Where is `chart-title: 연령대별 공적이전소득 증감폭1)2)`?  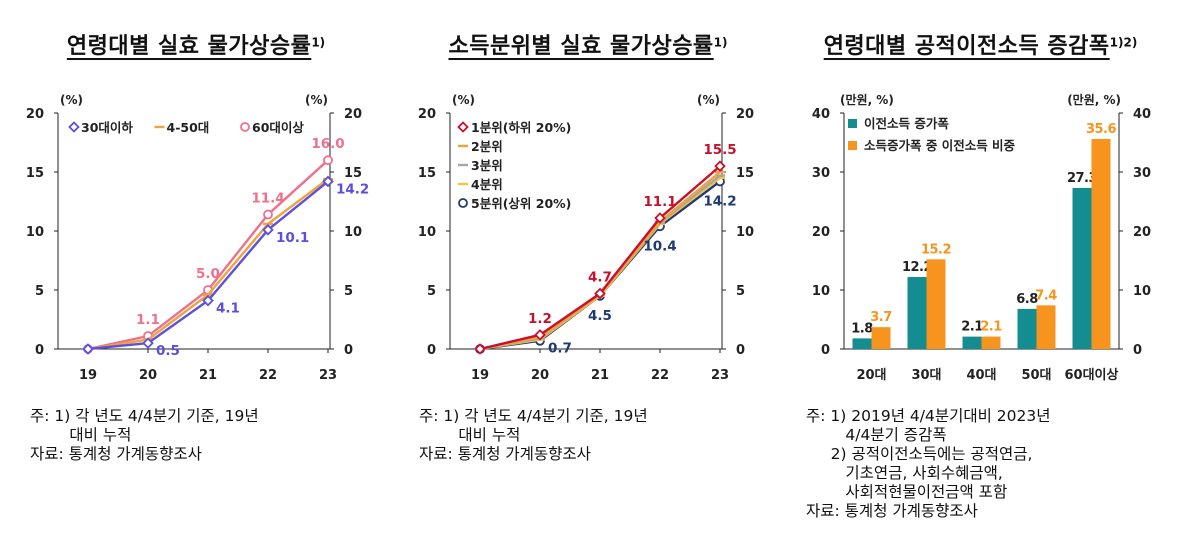 chart-title: 연령대별 공적이전소득 증감폭1)2) is located at coordinates (980, 46).